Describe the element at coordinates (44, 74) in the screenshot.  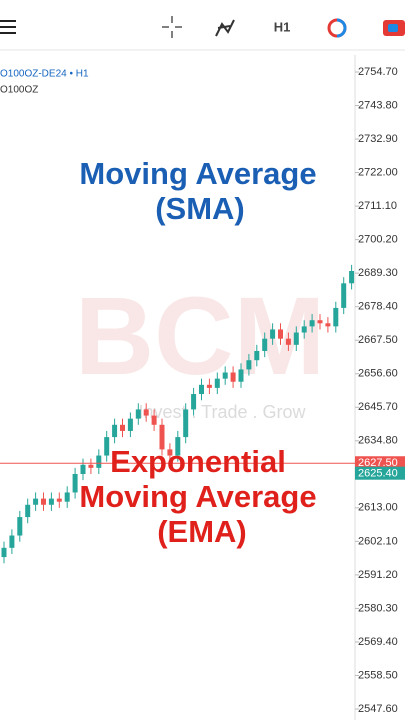
I see `symbol-title: O100OZ-DE24 • H1` at that location.